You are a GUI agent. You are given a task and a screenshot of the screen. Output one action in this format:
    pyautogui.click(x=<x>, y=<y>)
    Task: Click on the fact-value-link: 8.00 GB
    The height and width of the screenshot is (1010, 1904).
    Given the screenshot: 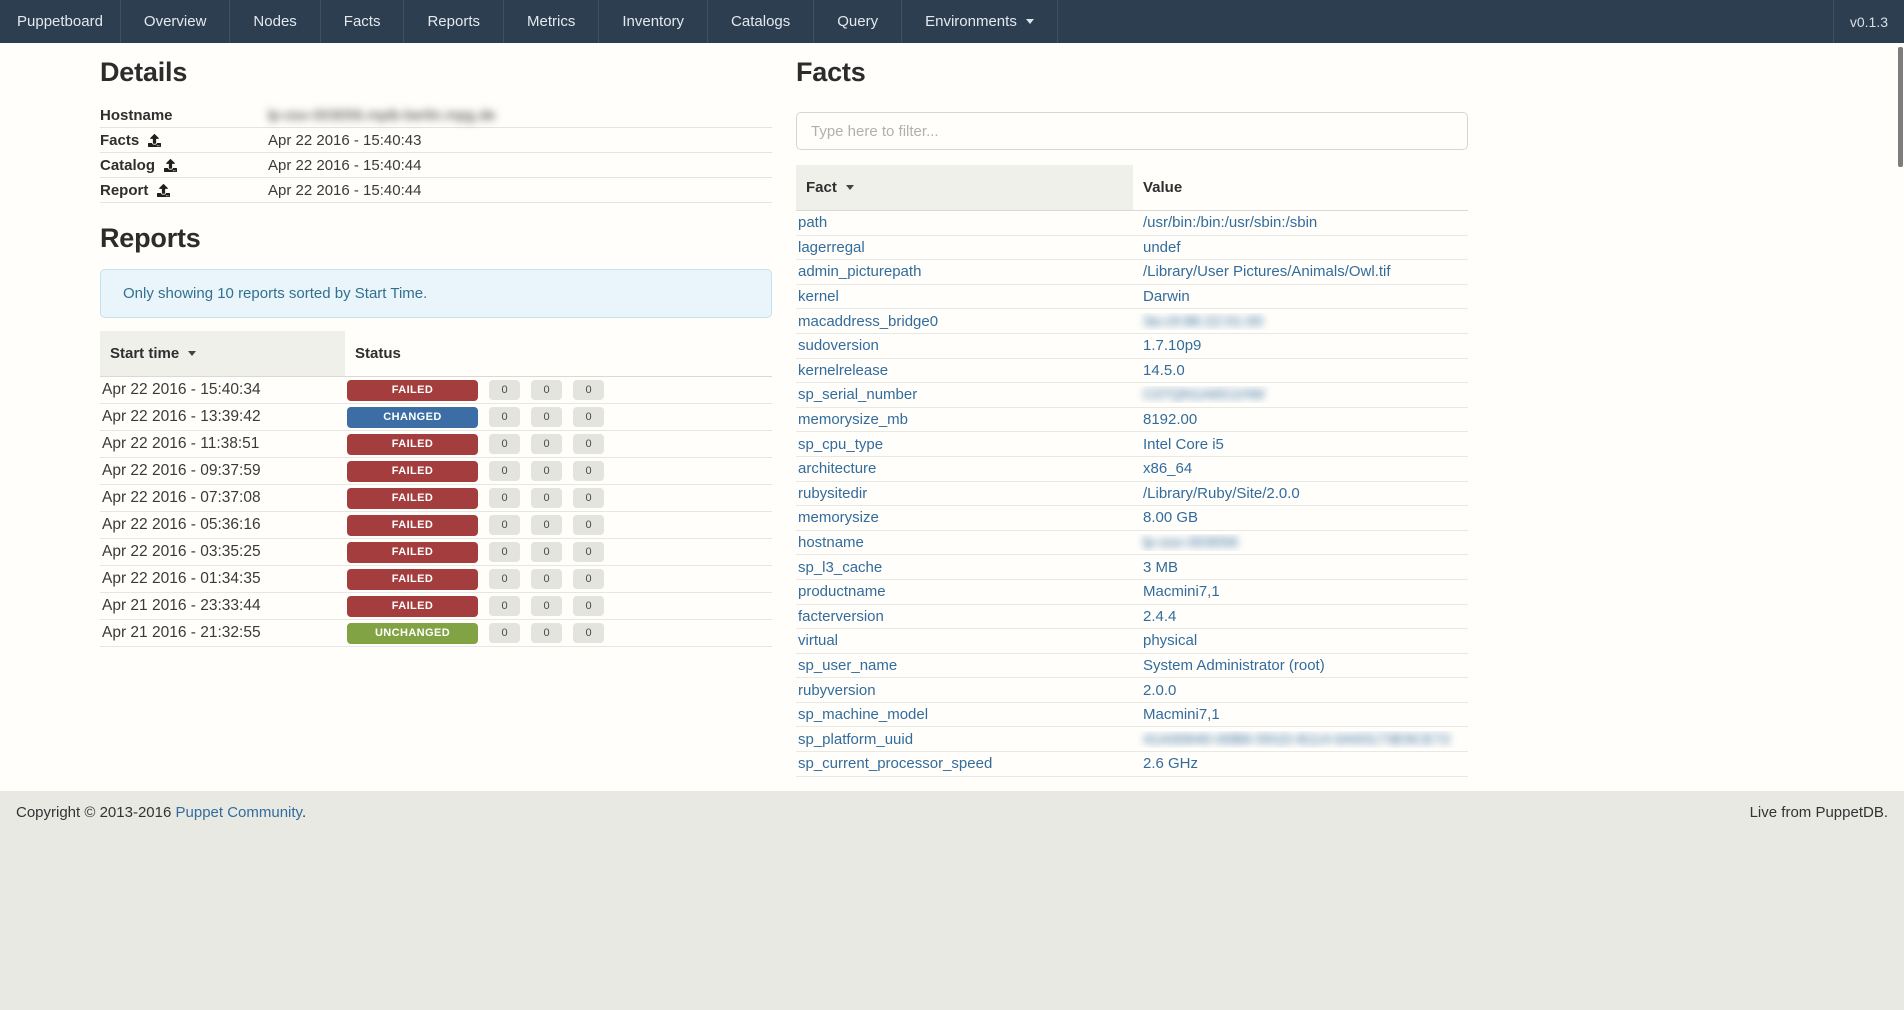 What is the action you would take?
    pyautogui.click(x=1171, y=518)
    